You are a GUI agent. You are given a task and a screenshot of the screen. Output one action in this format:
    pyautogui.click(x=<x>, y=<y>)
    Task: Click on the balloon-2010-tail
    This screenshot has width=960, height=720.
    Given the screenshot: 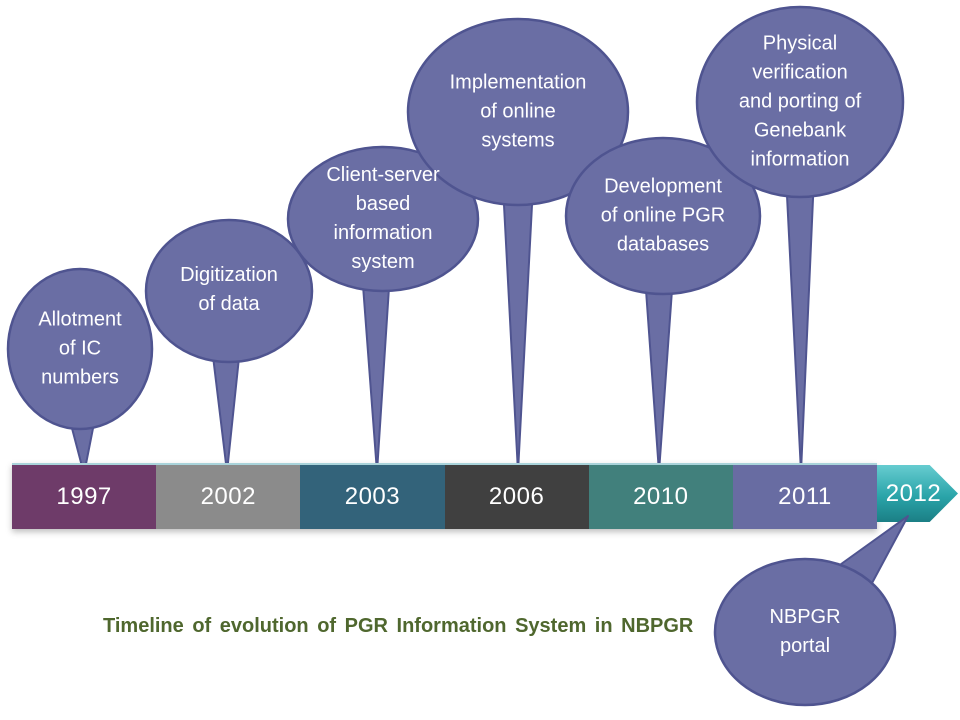 What is the action you would take?
    pyautogui.click(x=659, y=374)
    